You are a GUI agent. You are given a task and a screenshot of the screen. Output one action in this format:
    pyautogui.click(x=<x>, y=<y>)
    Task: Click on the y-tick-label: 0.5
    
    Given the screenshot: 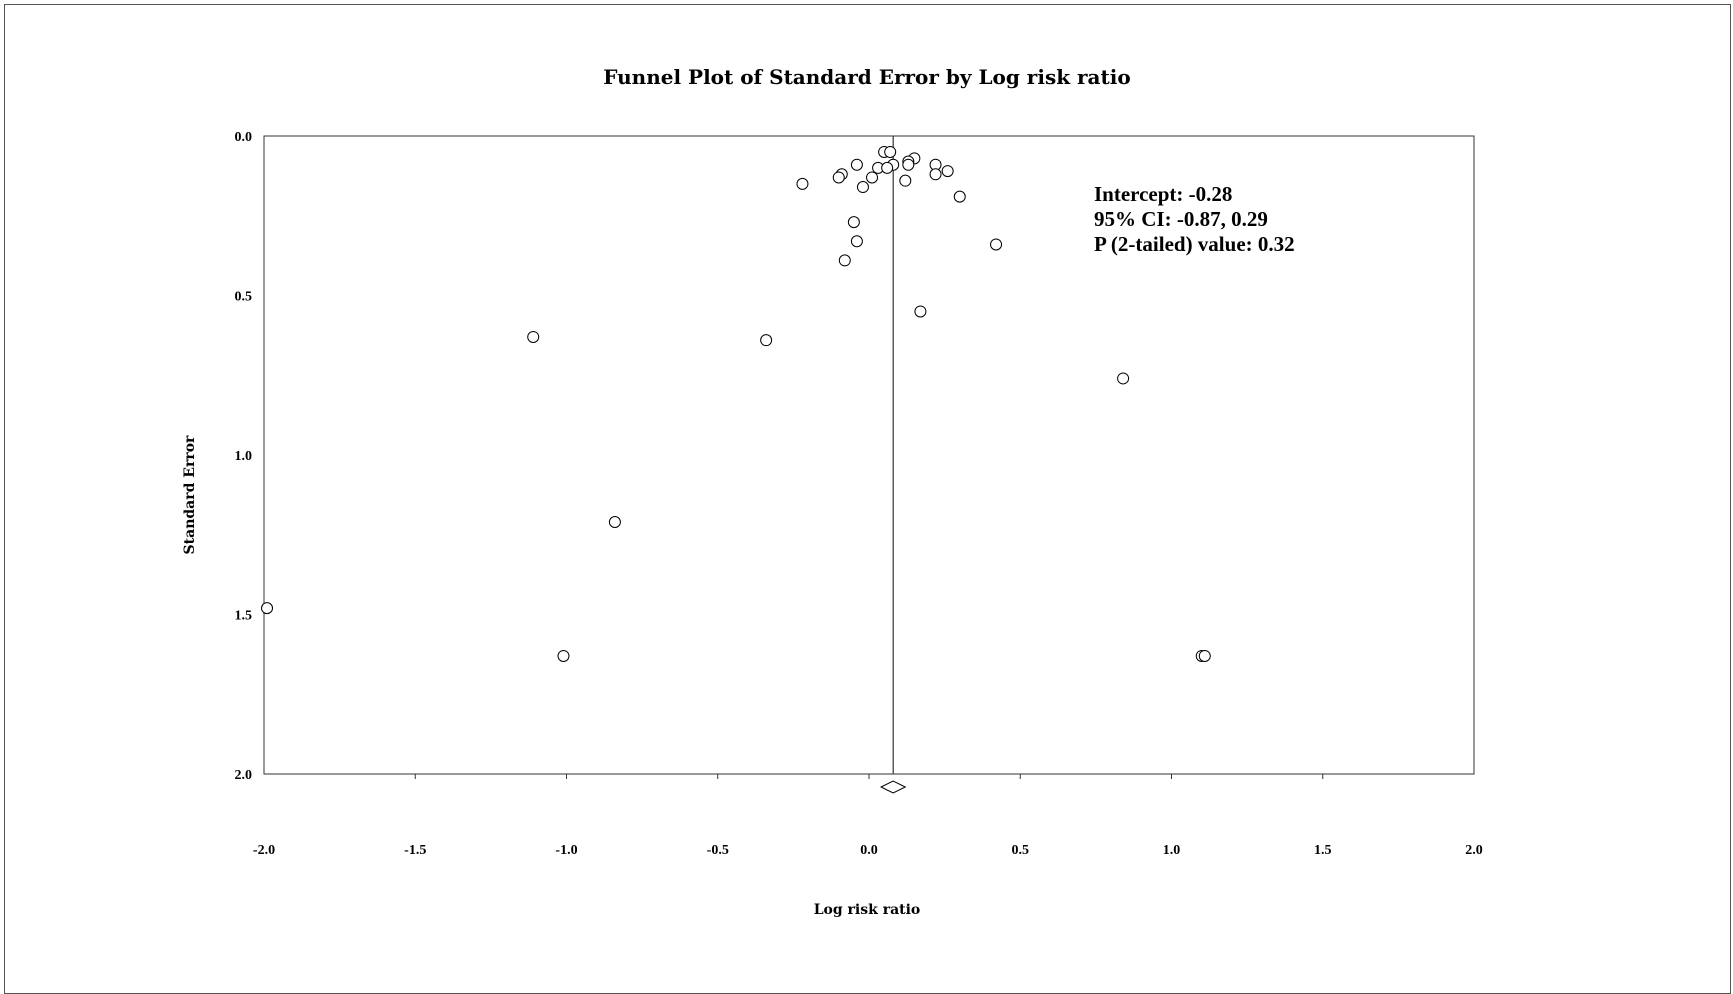 What is the action you would take?
    pyautogui.click(x=244, y=297)
    